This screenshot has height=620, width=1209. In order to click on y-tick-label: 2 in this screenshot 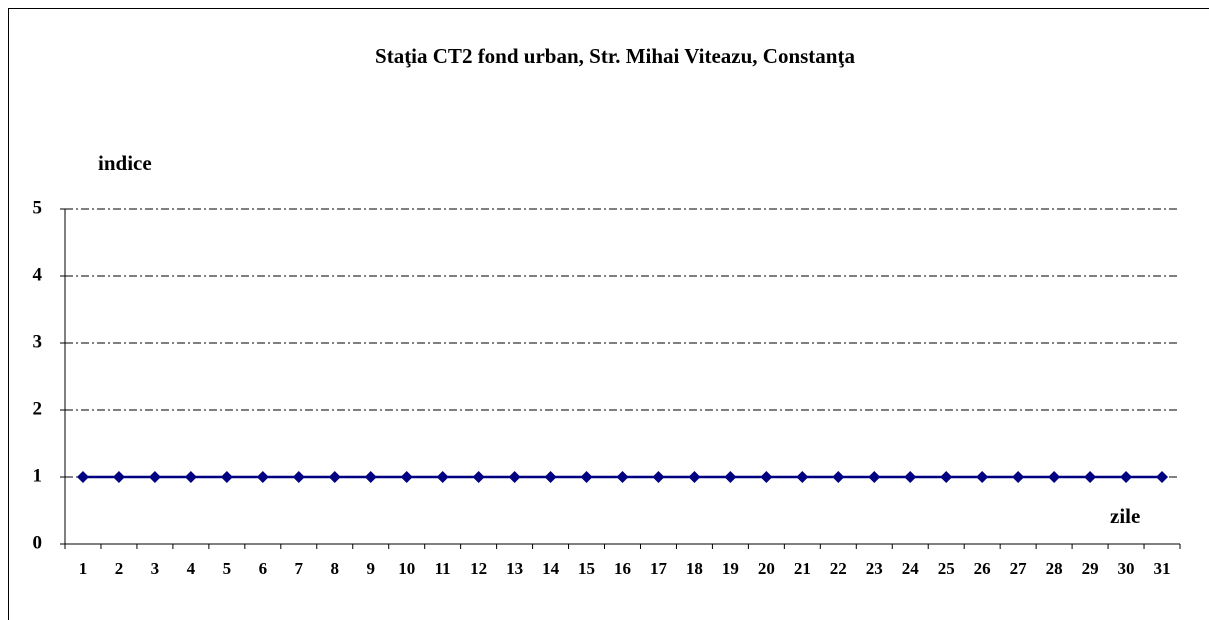, I will do `click(38, 408)`.